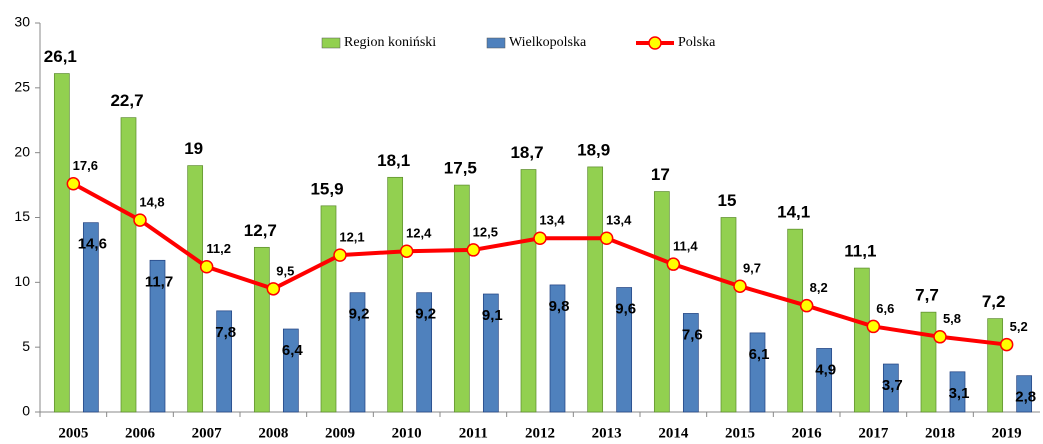 The height and width of the screenshot is (444, 1043). I want to click on y-tick-label: 10, so click(22, 281).